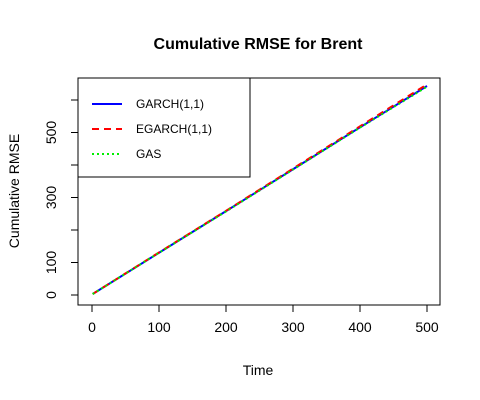 This screenshot has height=400, width=480. What do you see at coordinates (170, 104) in the screenshot?
I see `legend-label: GARCH(1,1)` at bounding box center [170, 104].